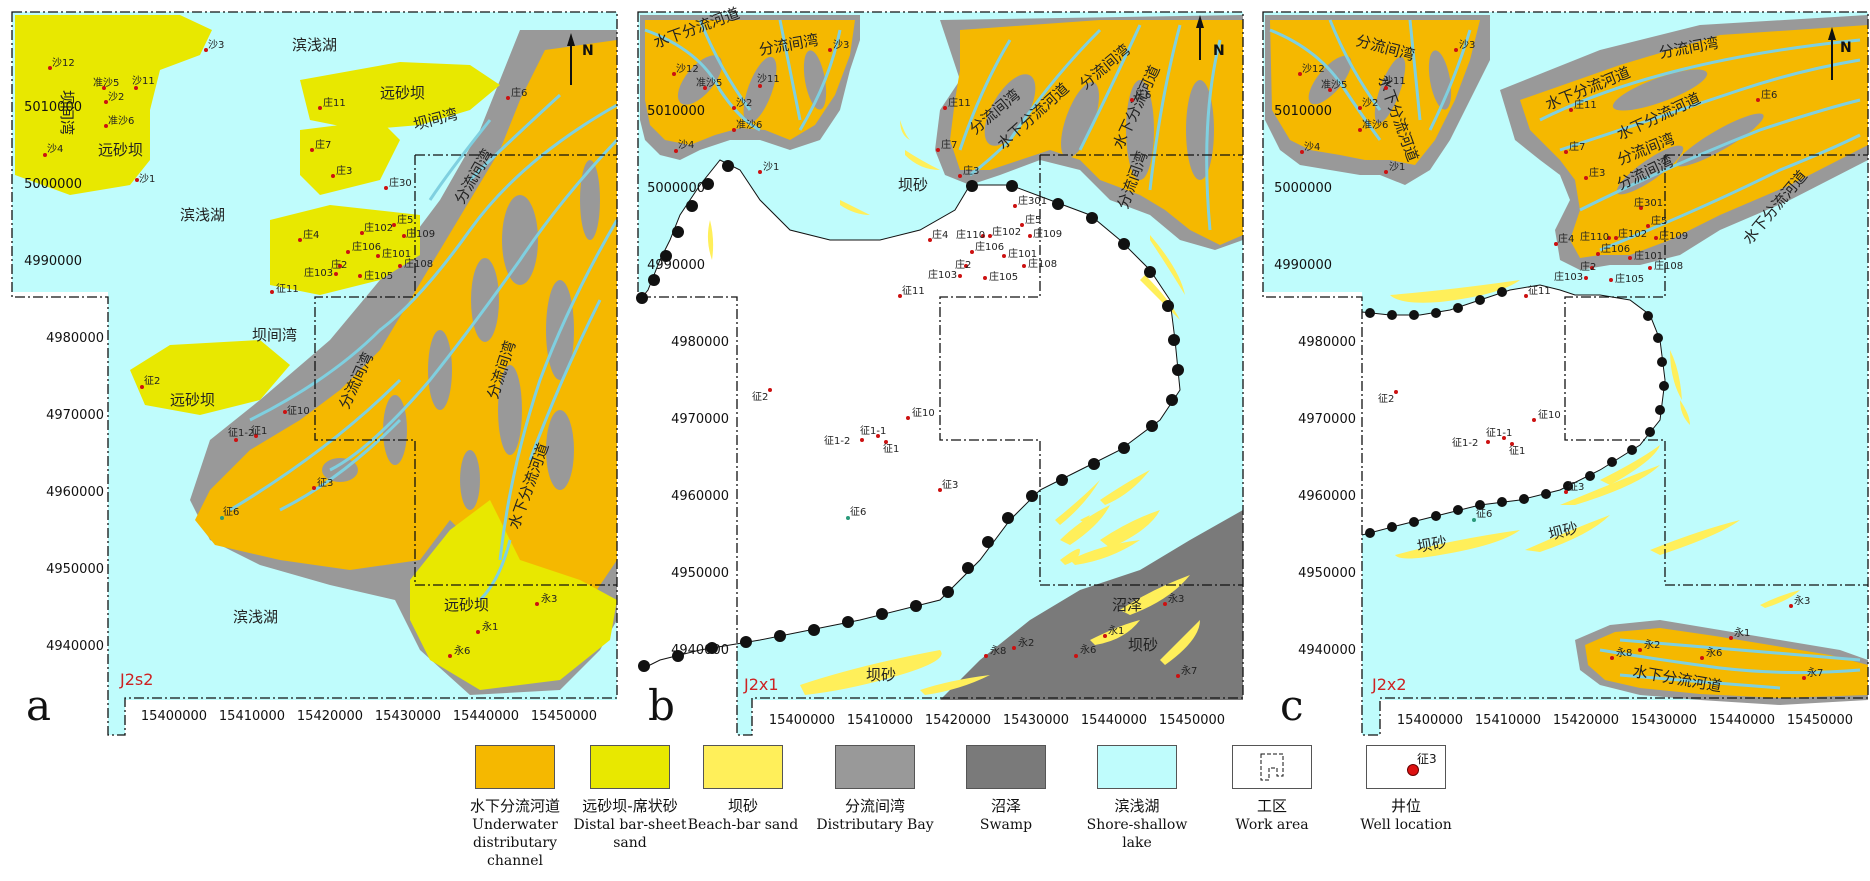 The image size is (1870, 881). Describe the element at coordinates (145, 179) in the screenshot. I see `well: 沙1` at that location.